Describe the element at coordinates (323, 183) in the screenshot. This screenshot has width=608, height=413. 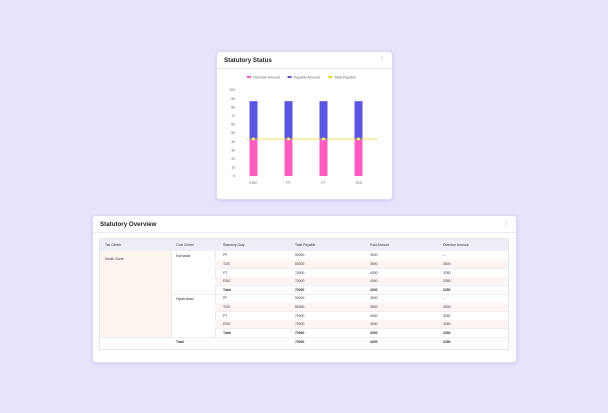
I see `x-tick-label: PT` at that location.